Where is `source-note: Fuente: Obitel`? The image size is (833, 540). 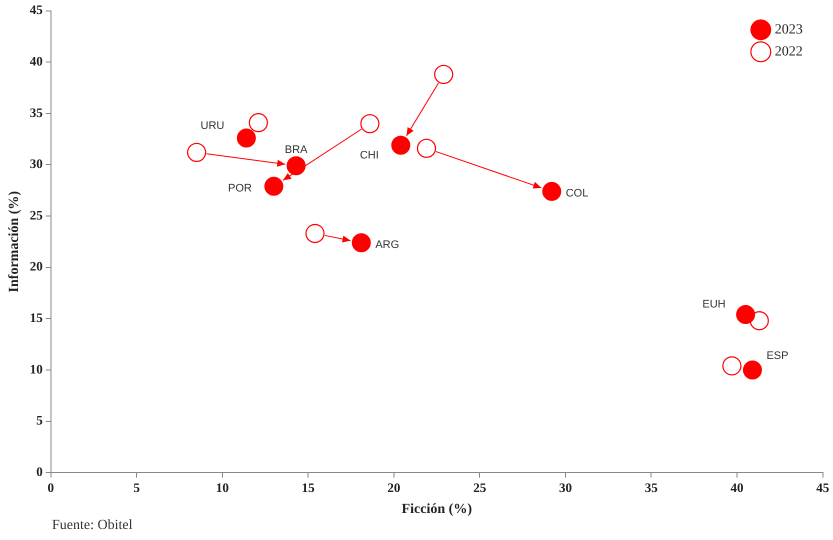
source-note: Fuente: Obitel is located at coordinates (92, 526).